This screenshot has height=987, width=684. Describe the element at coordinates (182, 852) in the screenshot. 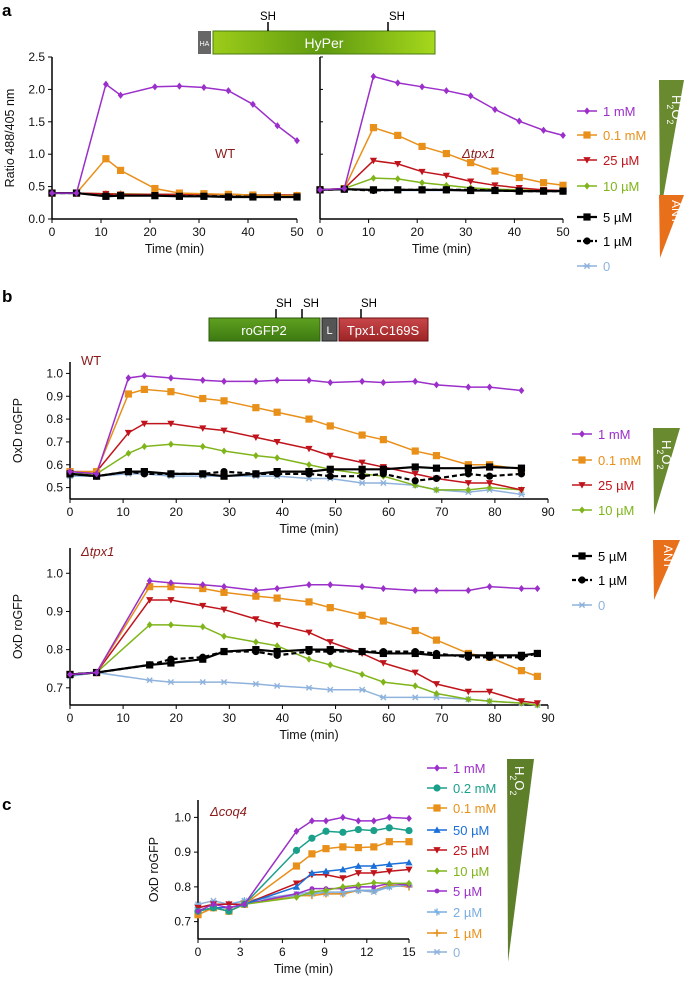

I see `y-tick-label: 0.9` at that location.